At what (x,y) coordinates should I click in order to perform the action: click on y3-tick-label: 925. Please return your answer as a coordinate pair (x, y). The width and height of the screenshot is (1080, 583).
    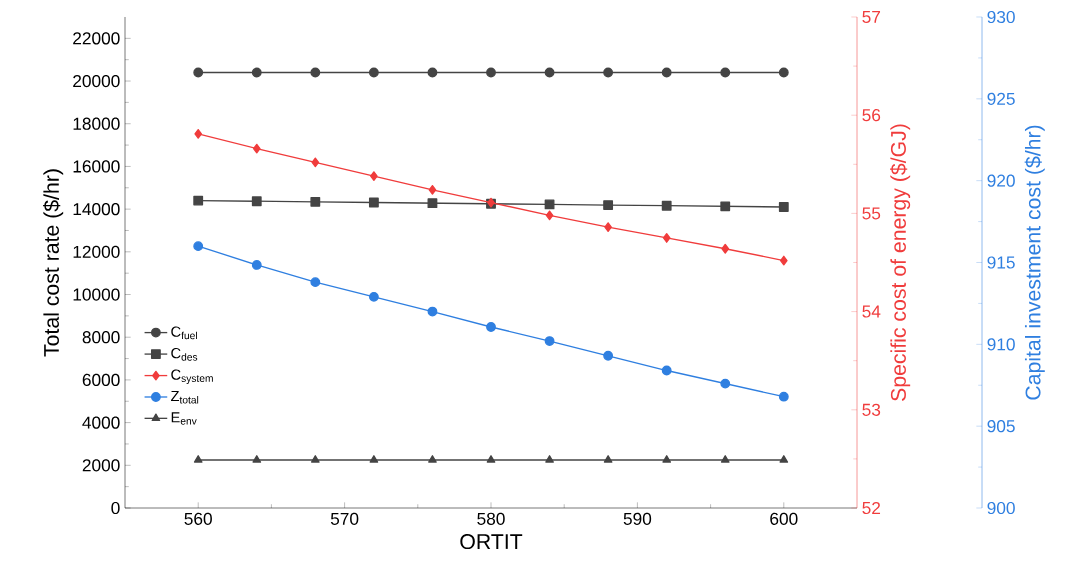
    Looking at the image, I should click on (1001, 98).